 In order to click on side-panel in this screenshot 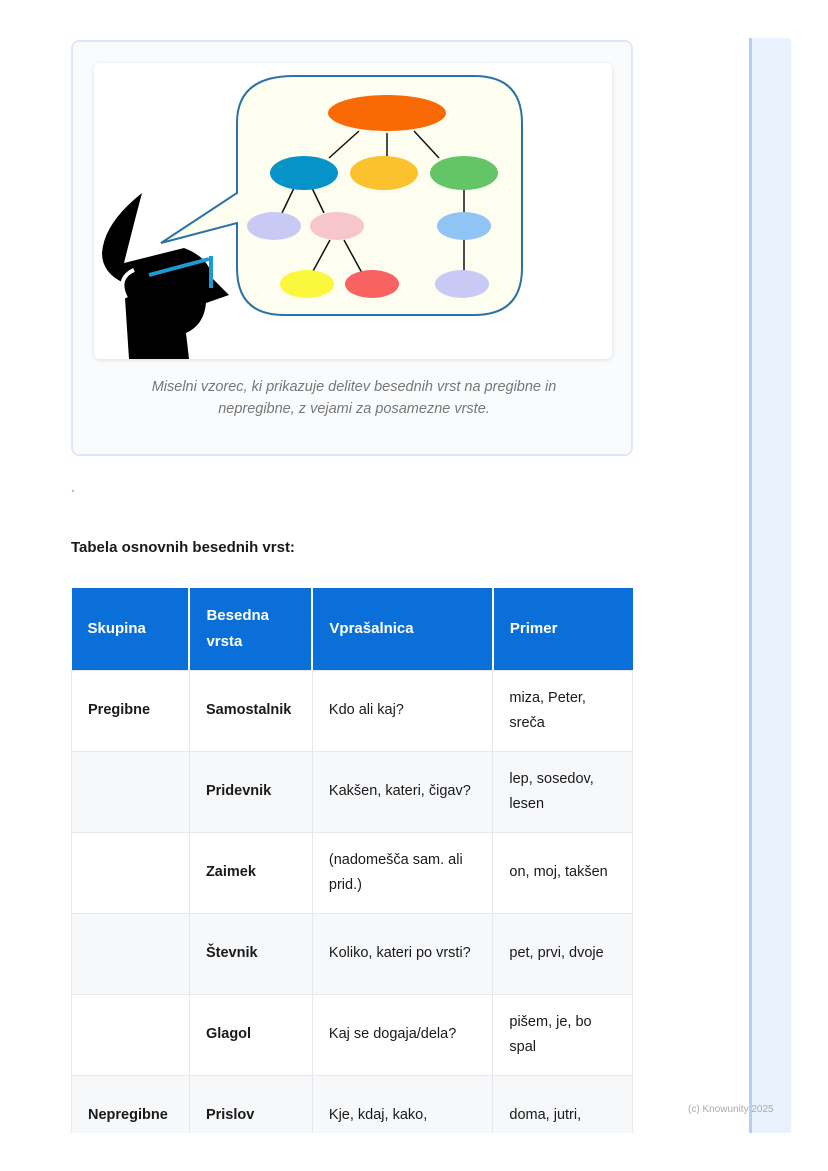, I will do `click(770, 585)`.